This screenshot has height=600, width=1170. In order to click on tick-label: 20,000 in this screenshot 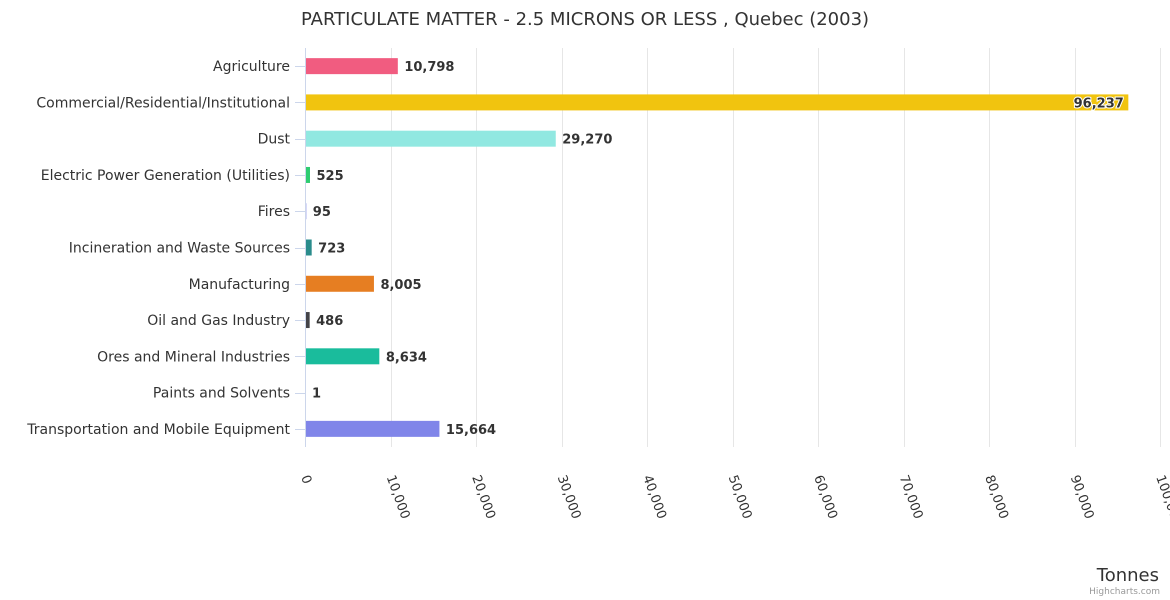, I will do `click(483, 497)`.